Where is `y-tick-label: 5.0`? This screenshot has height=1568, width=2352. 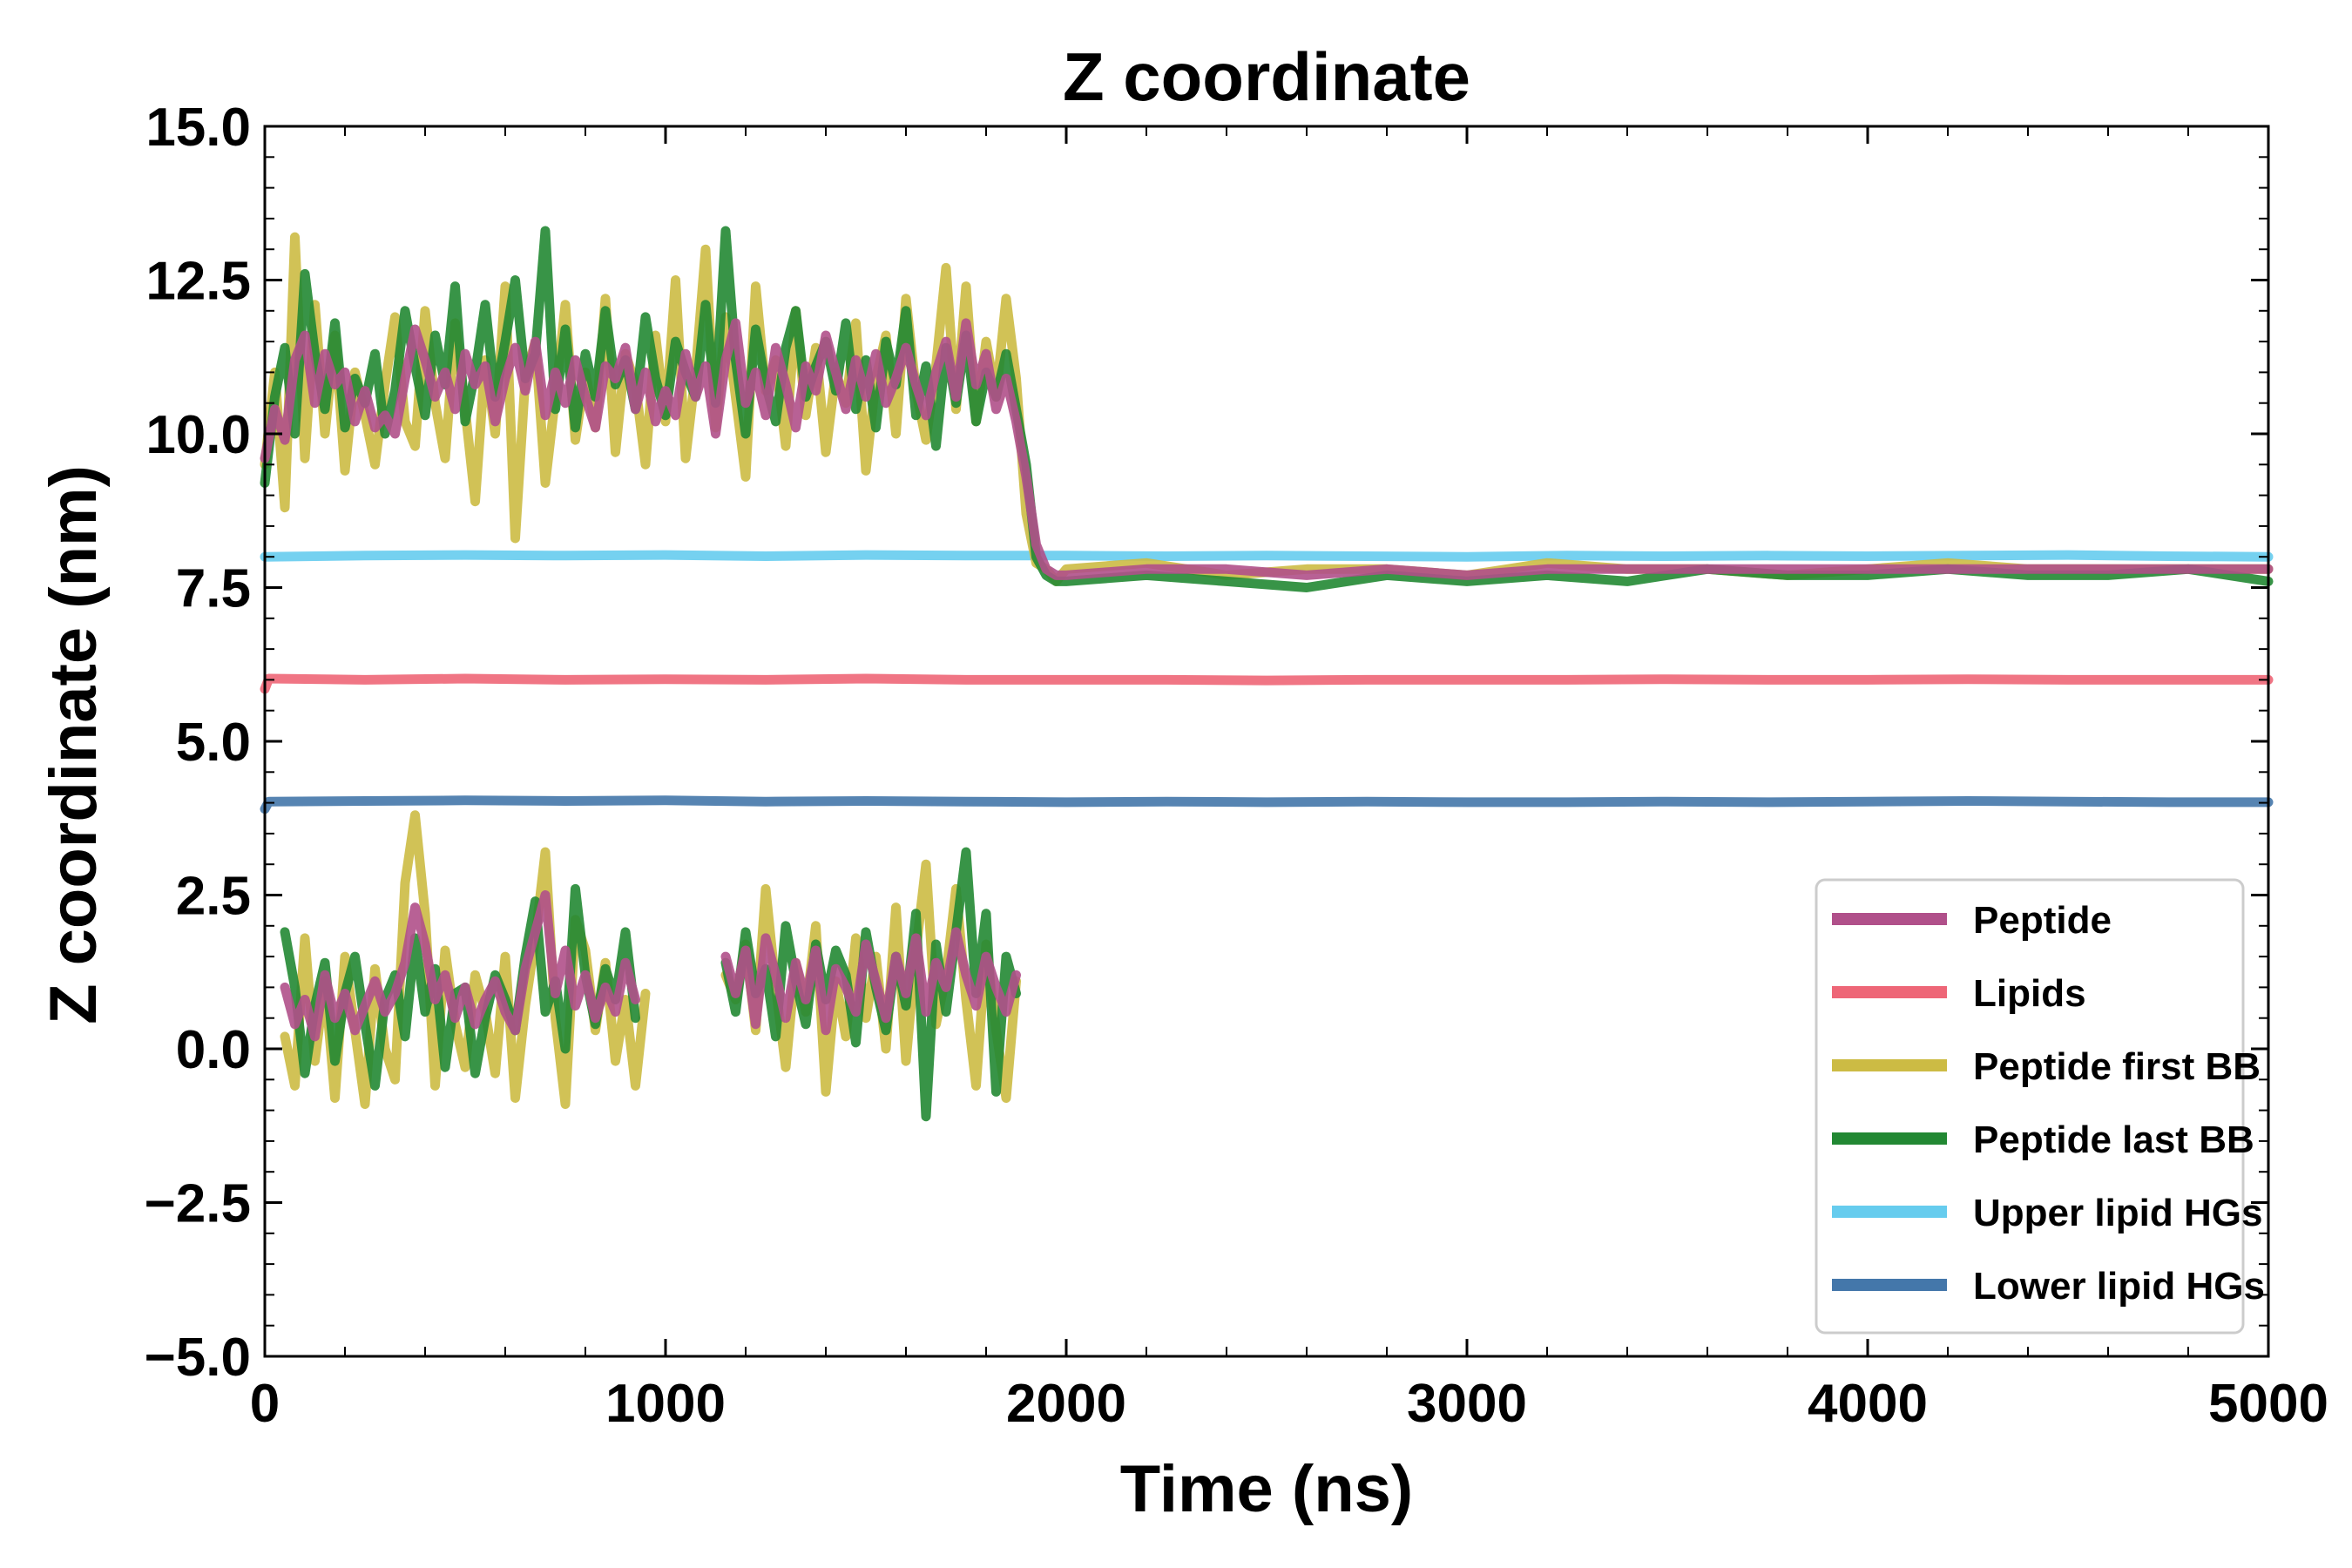 y-tick-label: 5.0 is located at coordinates (214, 743).